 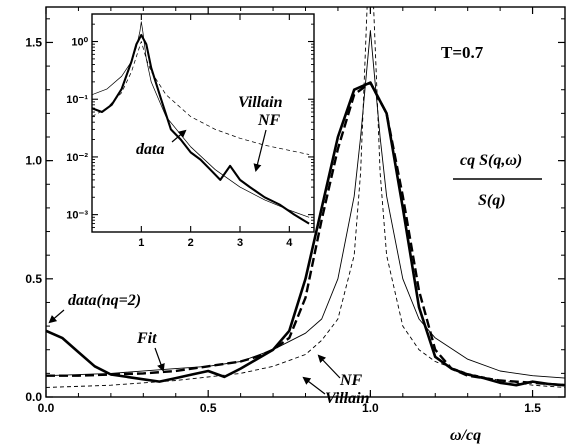 What do you see at coordinates (289, 243) in the screenshot?
I see `inset-xtick-label: 4` at bounding box center [289, 243].